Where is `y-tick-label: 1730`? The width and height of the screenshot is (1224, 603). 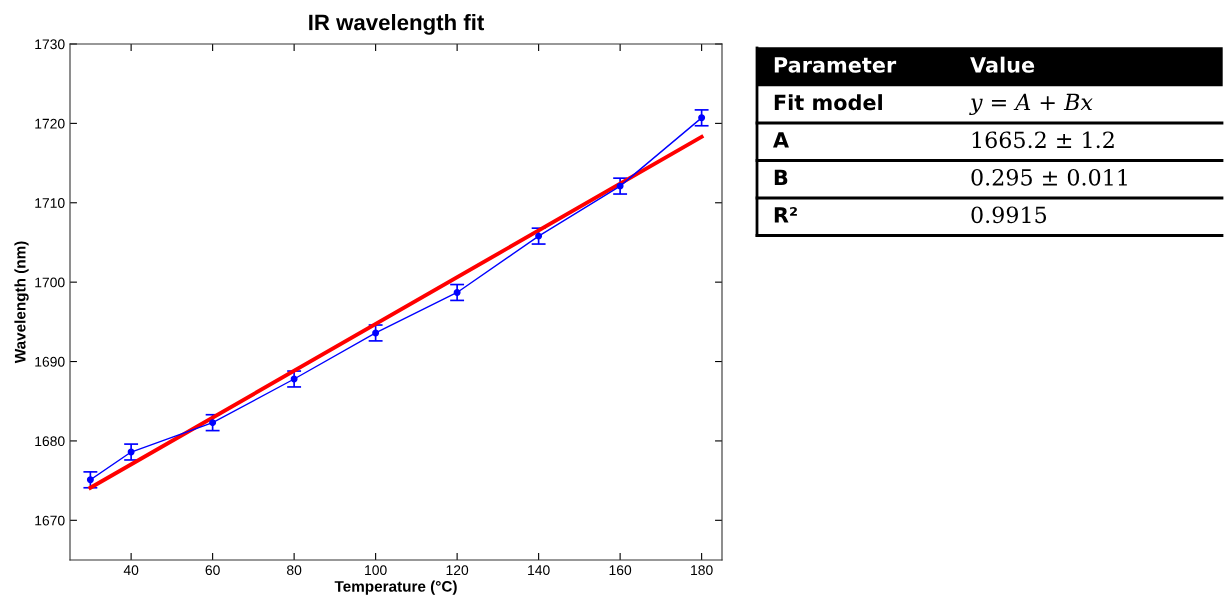
y-tick-label: 1730 is located at coordinates (50, 44).